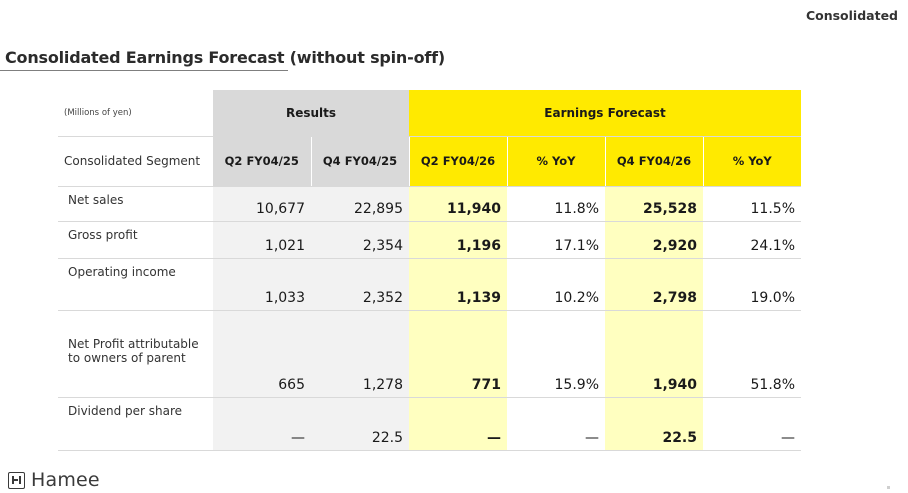 The width and height of the screenshot is (908, 493). I want to click on table-cell: 51.8%, so click(752, 354).